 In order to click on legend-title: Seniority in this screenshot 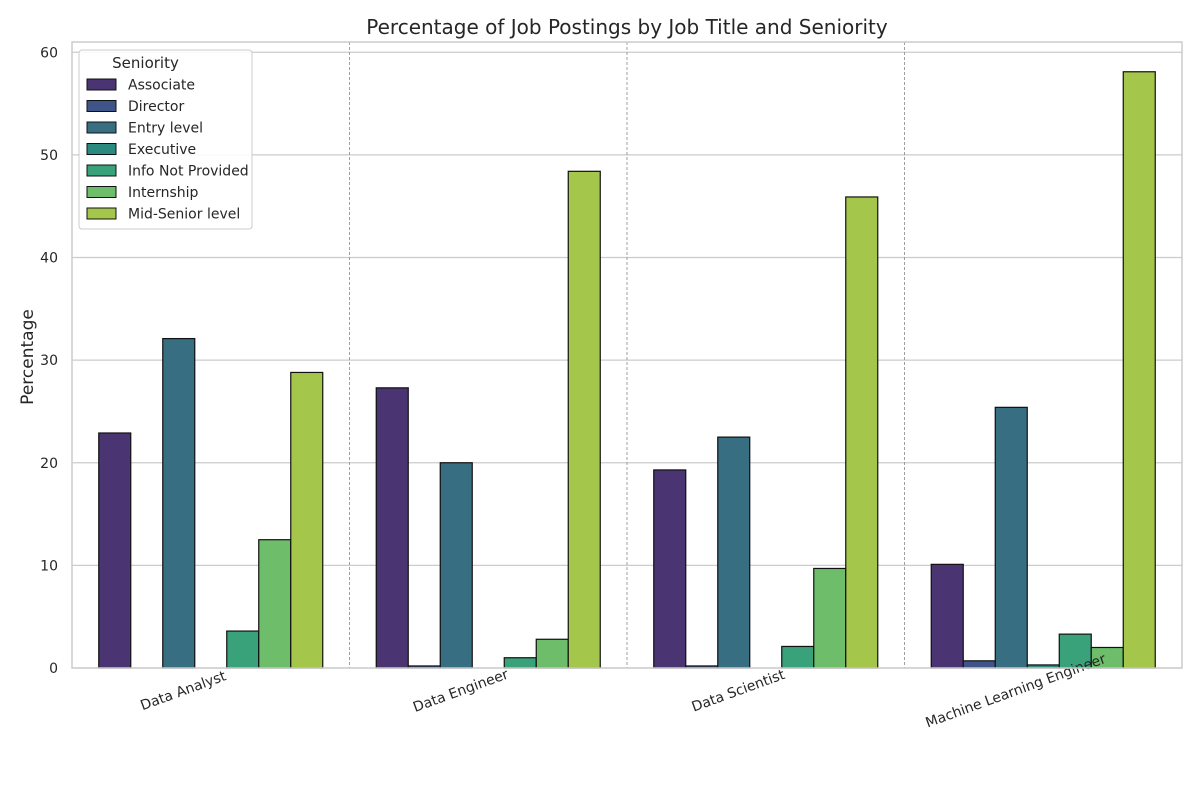, I will do `click(145, 63)`.